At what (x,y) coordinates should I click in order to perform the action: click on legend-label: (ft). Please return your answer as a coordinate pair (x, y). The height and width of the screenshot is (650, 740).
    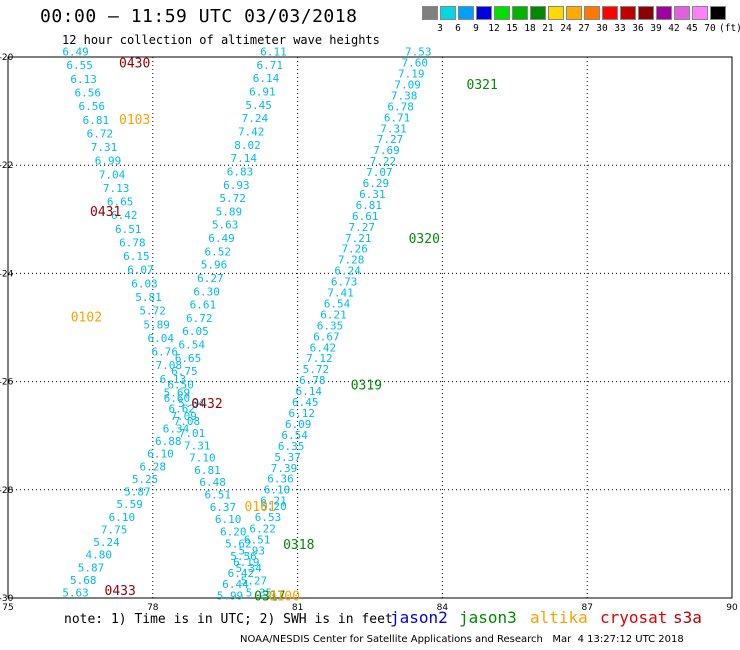
    Looking at the image, I should click on (729, 28).